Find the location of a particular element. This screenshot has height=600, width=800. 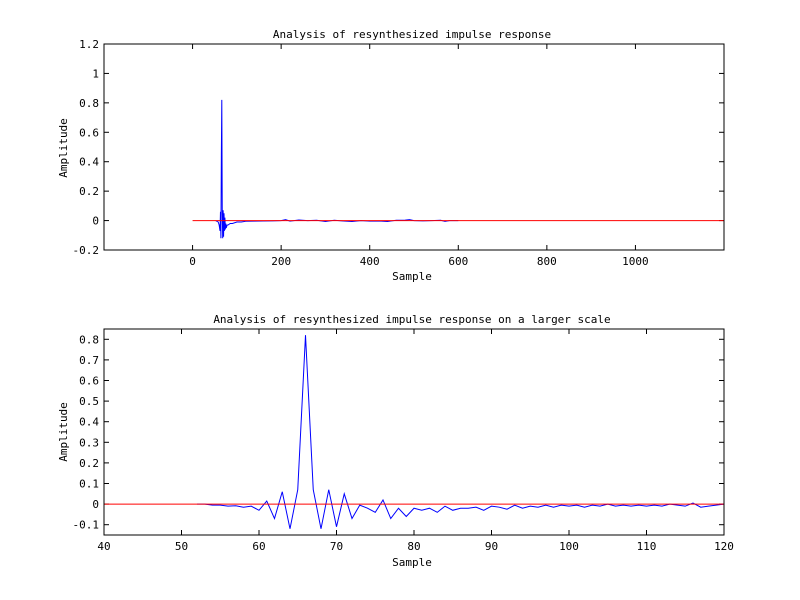

top-chart-xtick-label: 400 is located at coordinates (370, 261).